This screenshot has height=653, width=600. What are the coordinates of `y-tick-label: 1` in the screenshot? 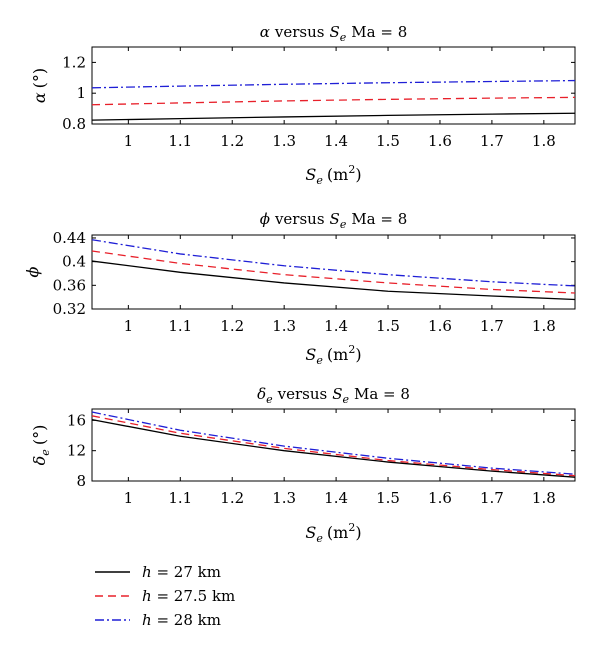 It's located at (81, 93).